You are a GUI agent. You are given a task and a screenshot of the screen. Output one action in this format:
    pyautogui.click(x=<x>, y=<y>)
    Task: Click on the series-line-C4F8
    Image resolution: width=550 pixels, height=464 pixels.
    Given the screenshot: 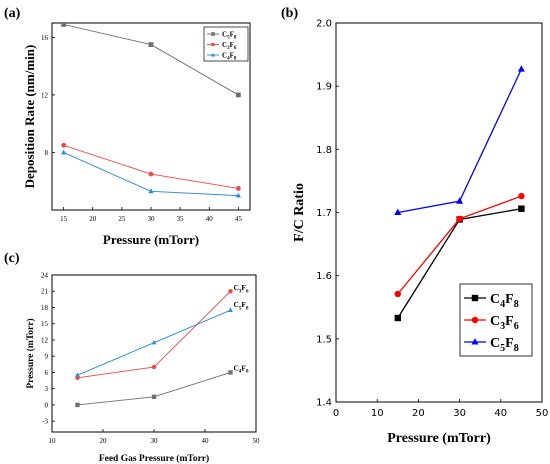 What is the action you would take?
    pyautogui.click(x=154, y=389)
    